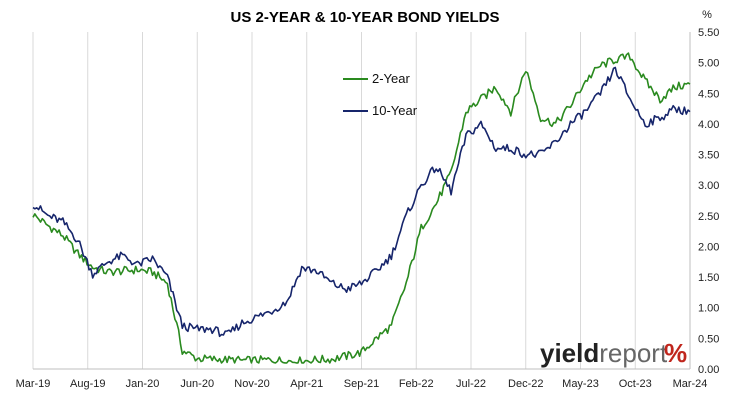  Describe the element at coordinates (471, 384) in the screenshot. I see `x-tick-label: Jul-22` at that location.